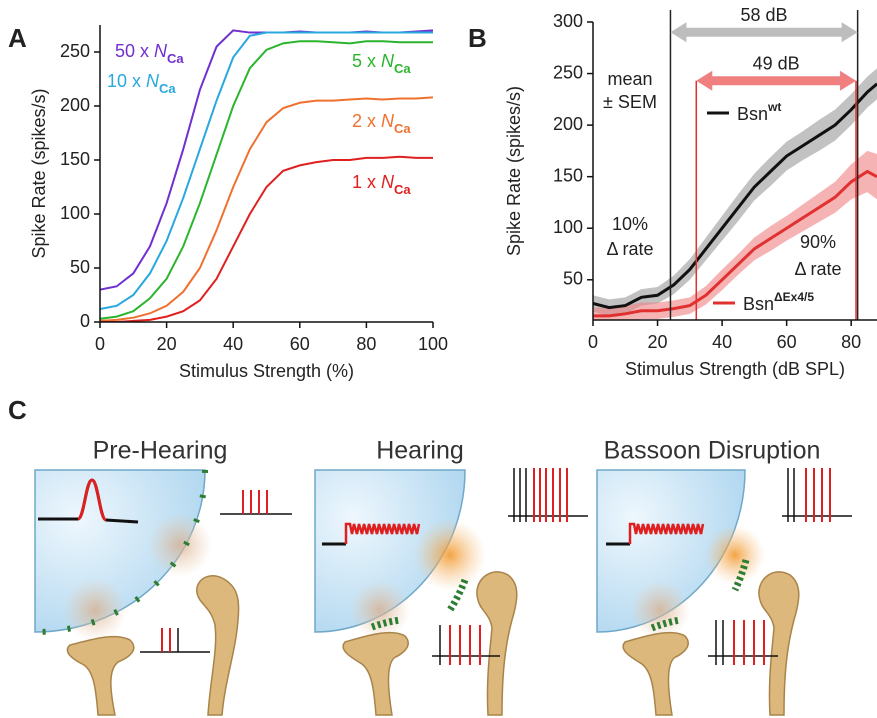  What do you see at coordinates (163, 592) in the screenshot?
I see `cell-pre-hearing` at bounding box center [163, 592].